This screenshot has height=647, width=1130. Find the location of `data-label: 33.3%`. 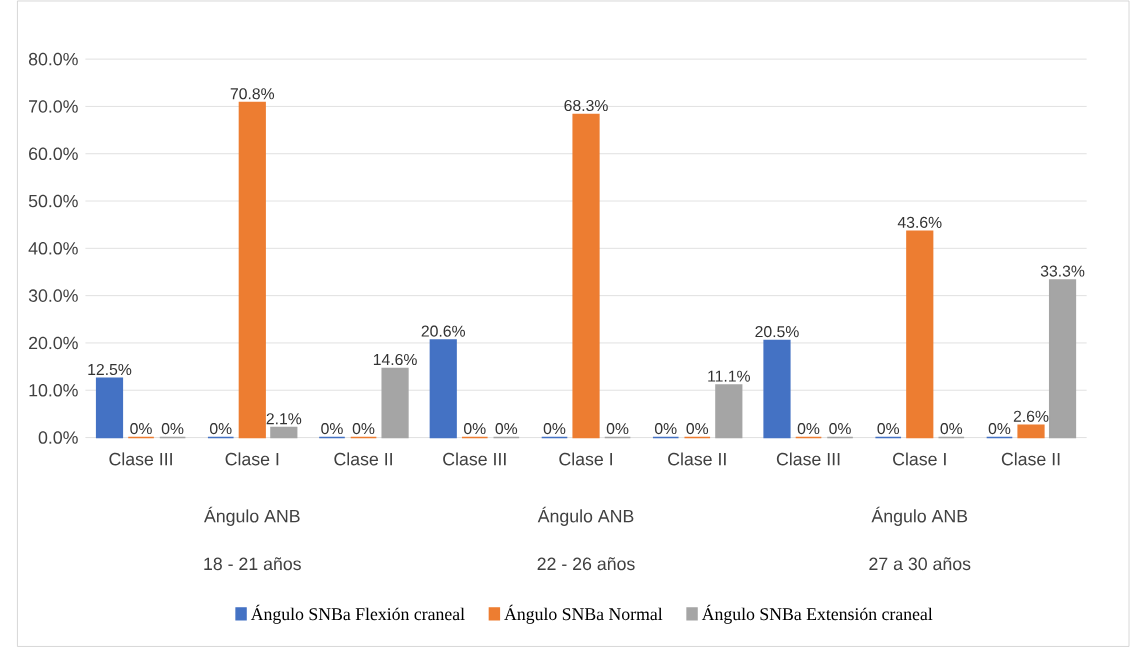

data-label: 33.3% is located at coordinates (1062, 271).